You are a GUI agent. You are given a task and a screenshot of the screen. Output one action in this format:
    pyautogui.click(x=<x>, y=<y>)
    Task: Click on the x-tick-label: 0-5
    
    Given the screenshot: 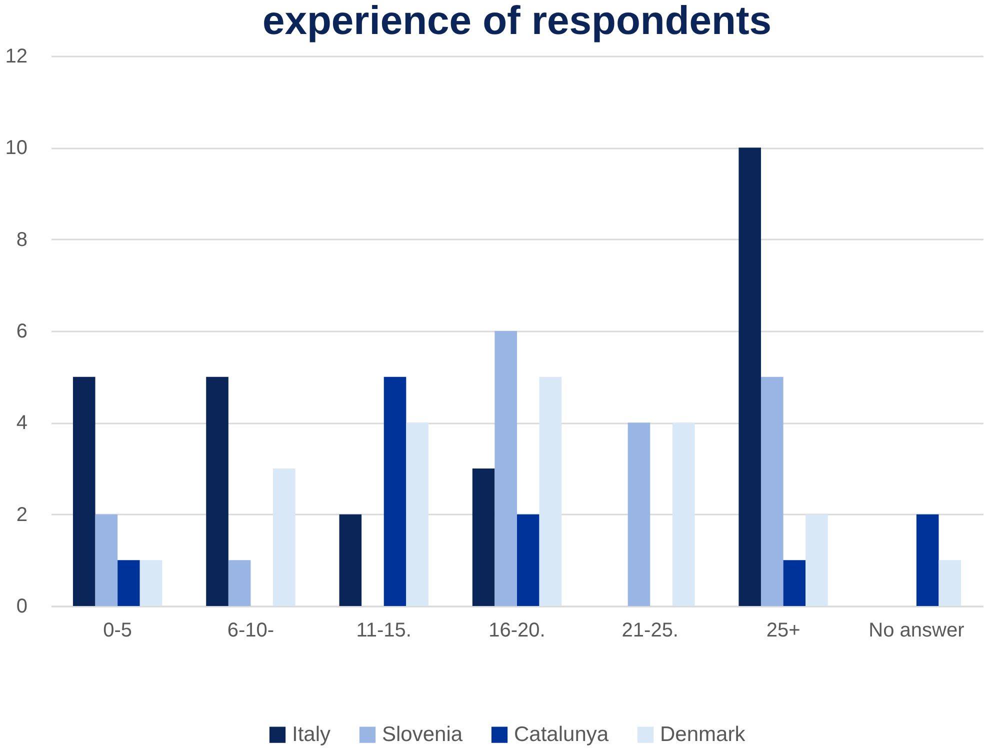 What is the action you would take?
    pyautogui.click(x=117, y=631)
    